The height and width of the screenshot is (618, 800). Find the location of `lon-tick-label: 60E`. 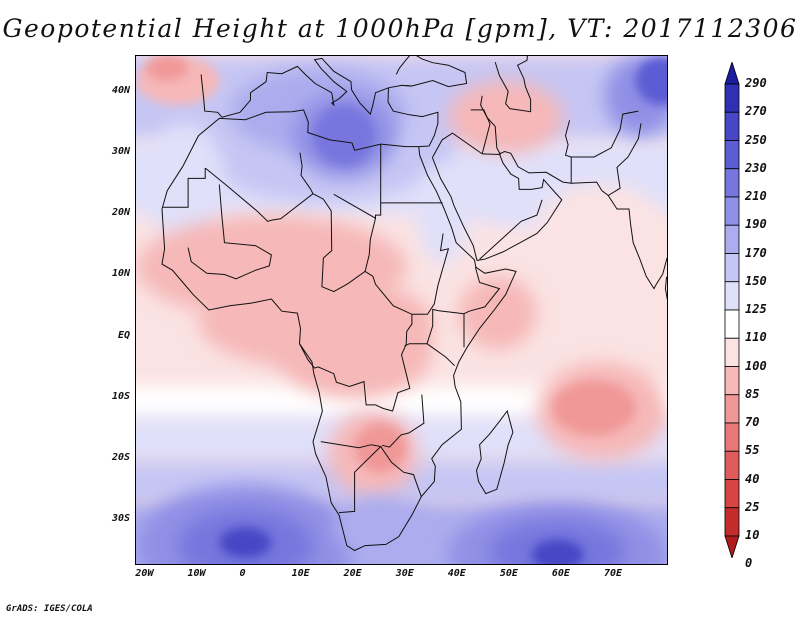

lon-tick-label: 60E is located at coordinates (560, 573).